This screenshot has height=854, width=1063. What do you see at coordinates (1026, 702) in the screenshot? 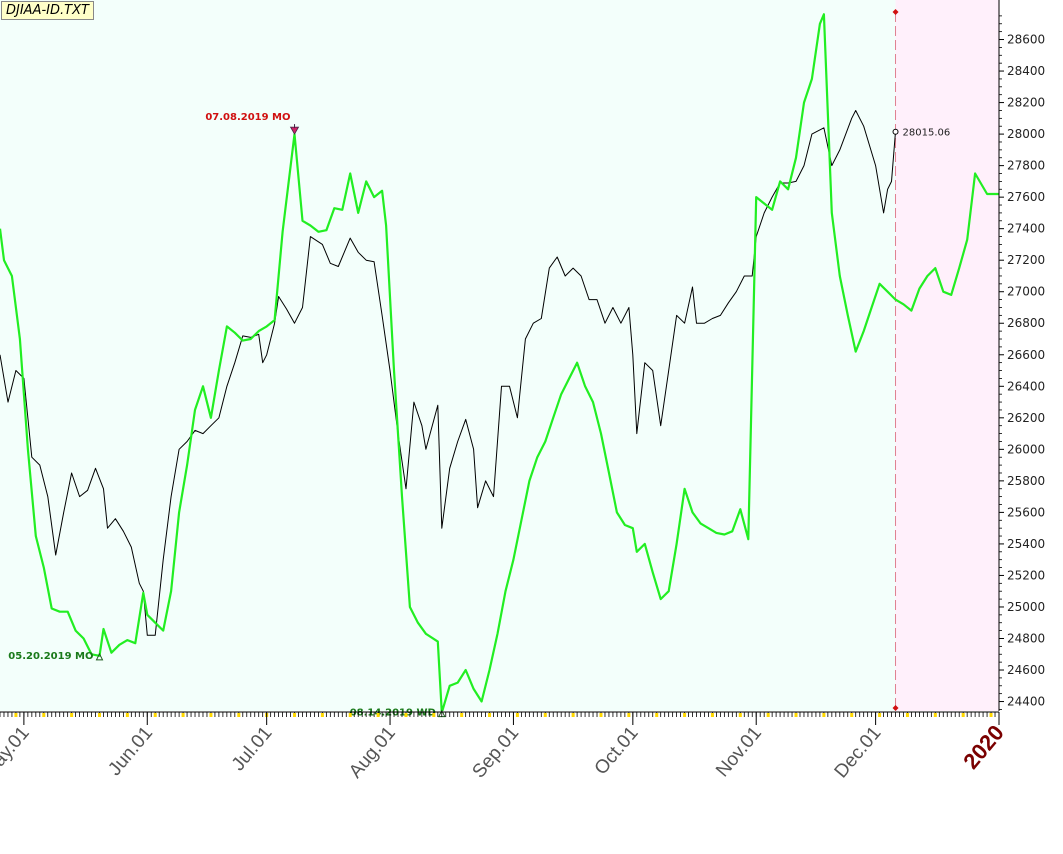
I see `y-tick-label-24400: 24400` at bounding box center [1026, 702].